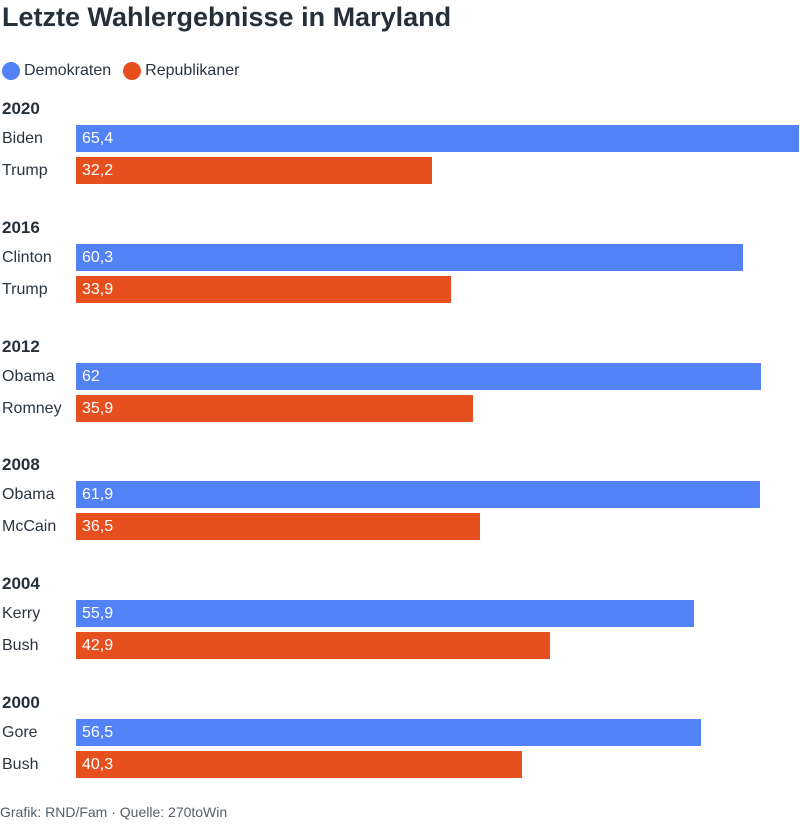  Describe the element at coordinates (21, 346) in the screenshot. I see `year-label: 2012` at that location.